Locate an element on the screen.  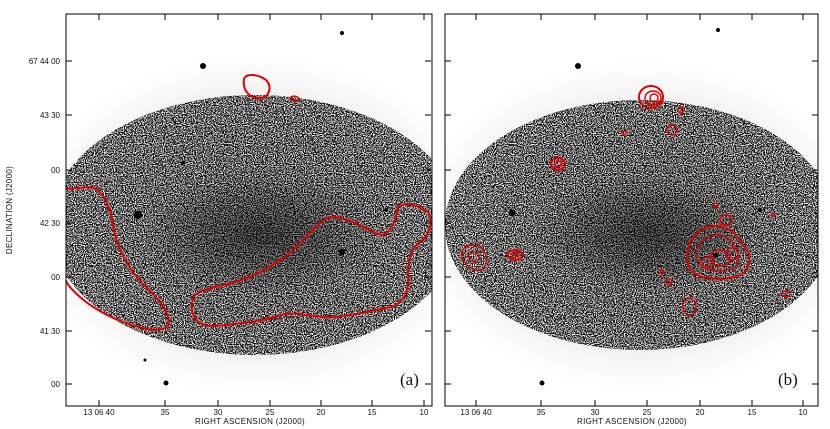
panel-a-x-tick-labels: 13 06 40 35 30 25 20 15 10 is located at coordinates (256, 412).